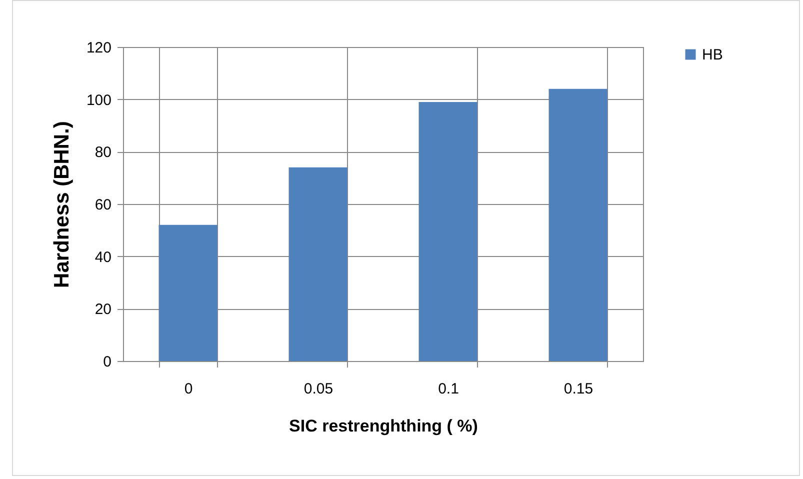 Image resolution: width=803 pixels, height=479 pixels. What do you see at coordinates (103, 205) in the screenshot?
I see `y-tick-label: 60` at bounding box center [103, 205].